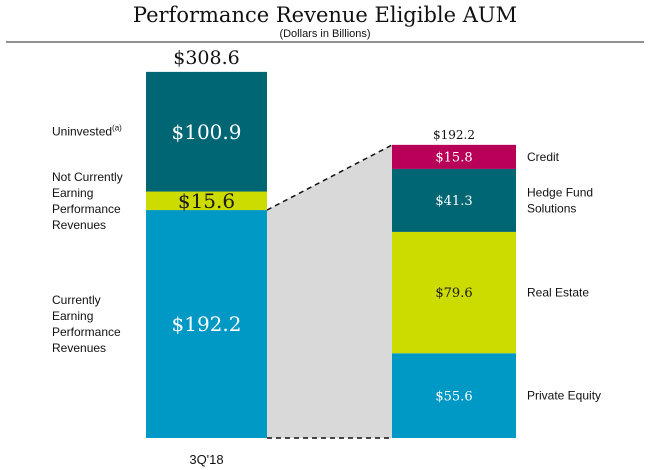  I want to click on chart-subtitle: (Dollars in Billions), so click(324, 34).